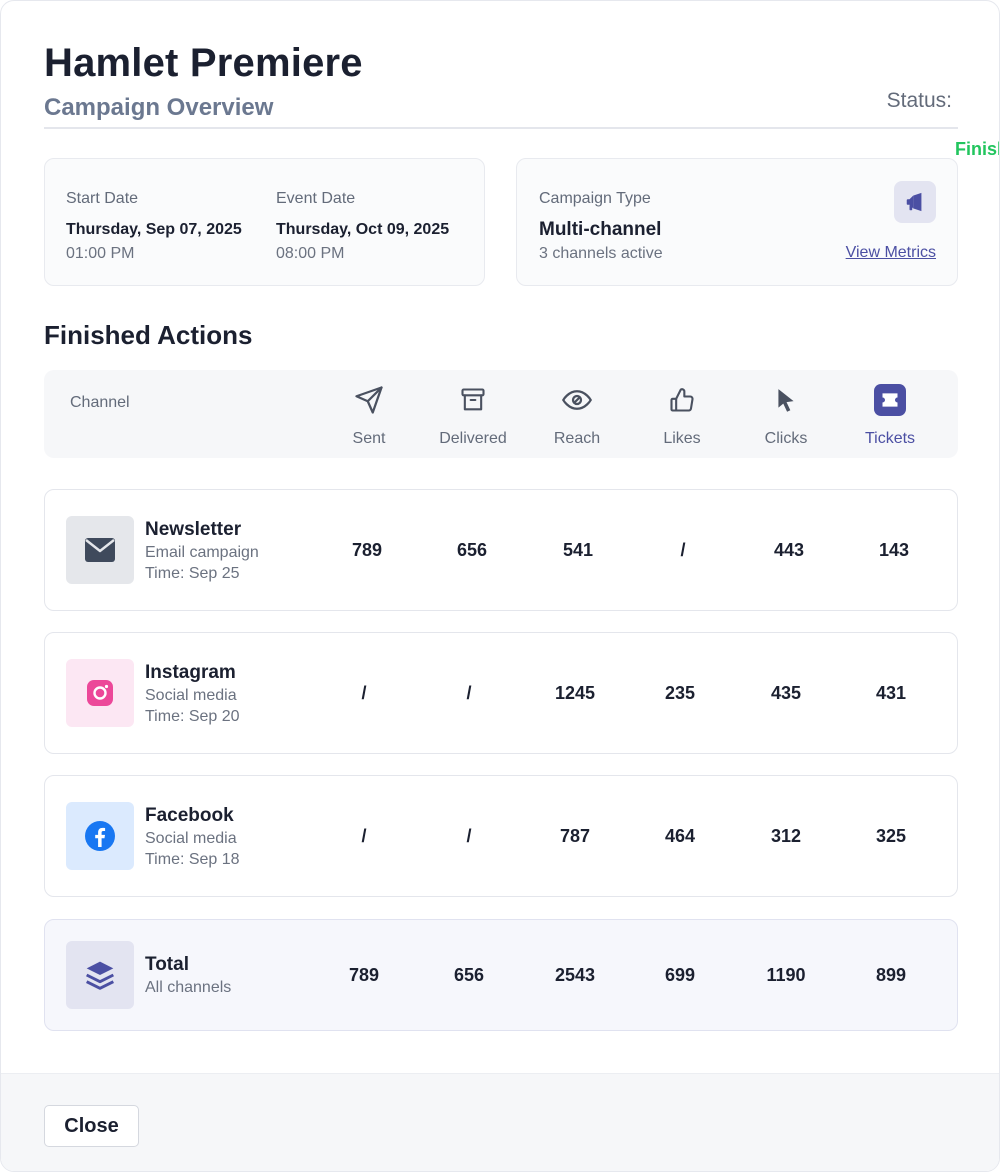 The image size is (1000, 1172). Describe the element at coordinates (473, 438) in the screenshot. I see `column-label: Delivered` at that location.